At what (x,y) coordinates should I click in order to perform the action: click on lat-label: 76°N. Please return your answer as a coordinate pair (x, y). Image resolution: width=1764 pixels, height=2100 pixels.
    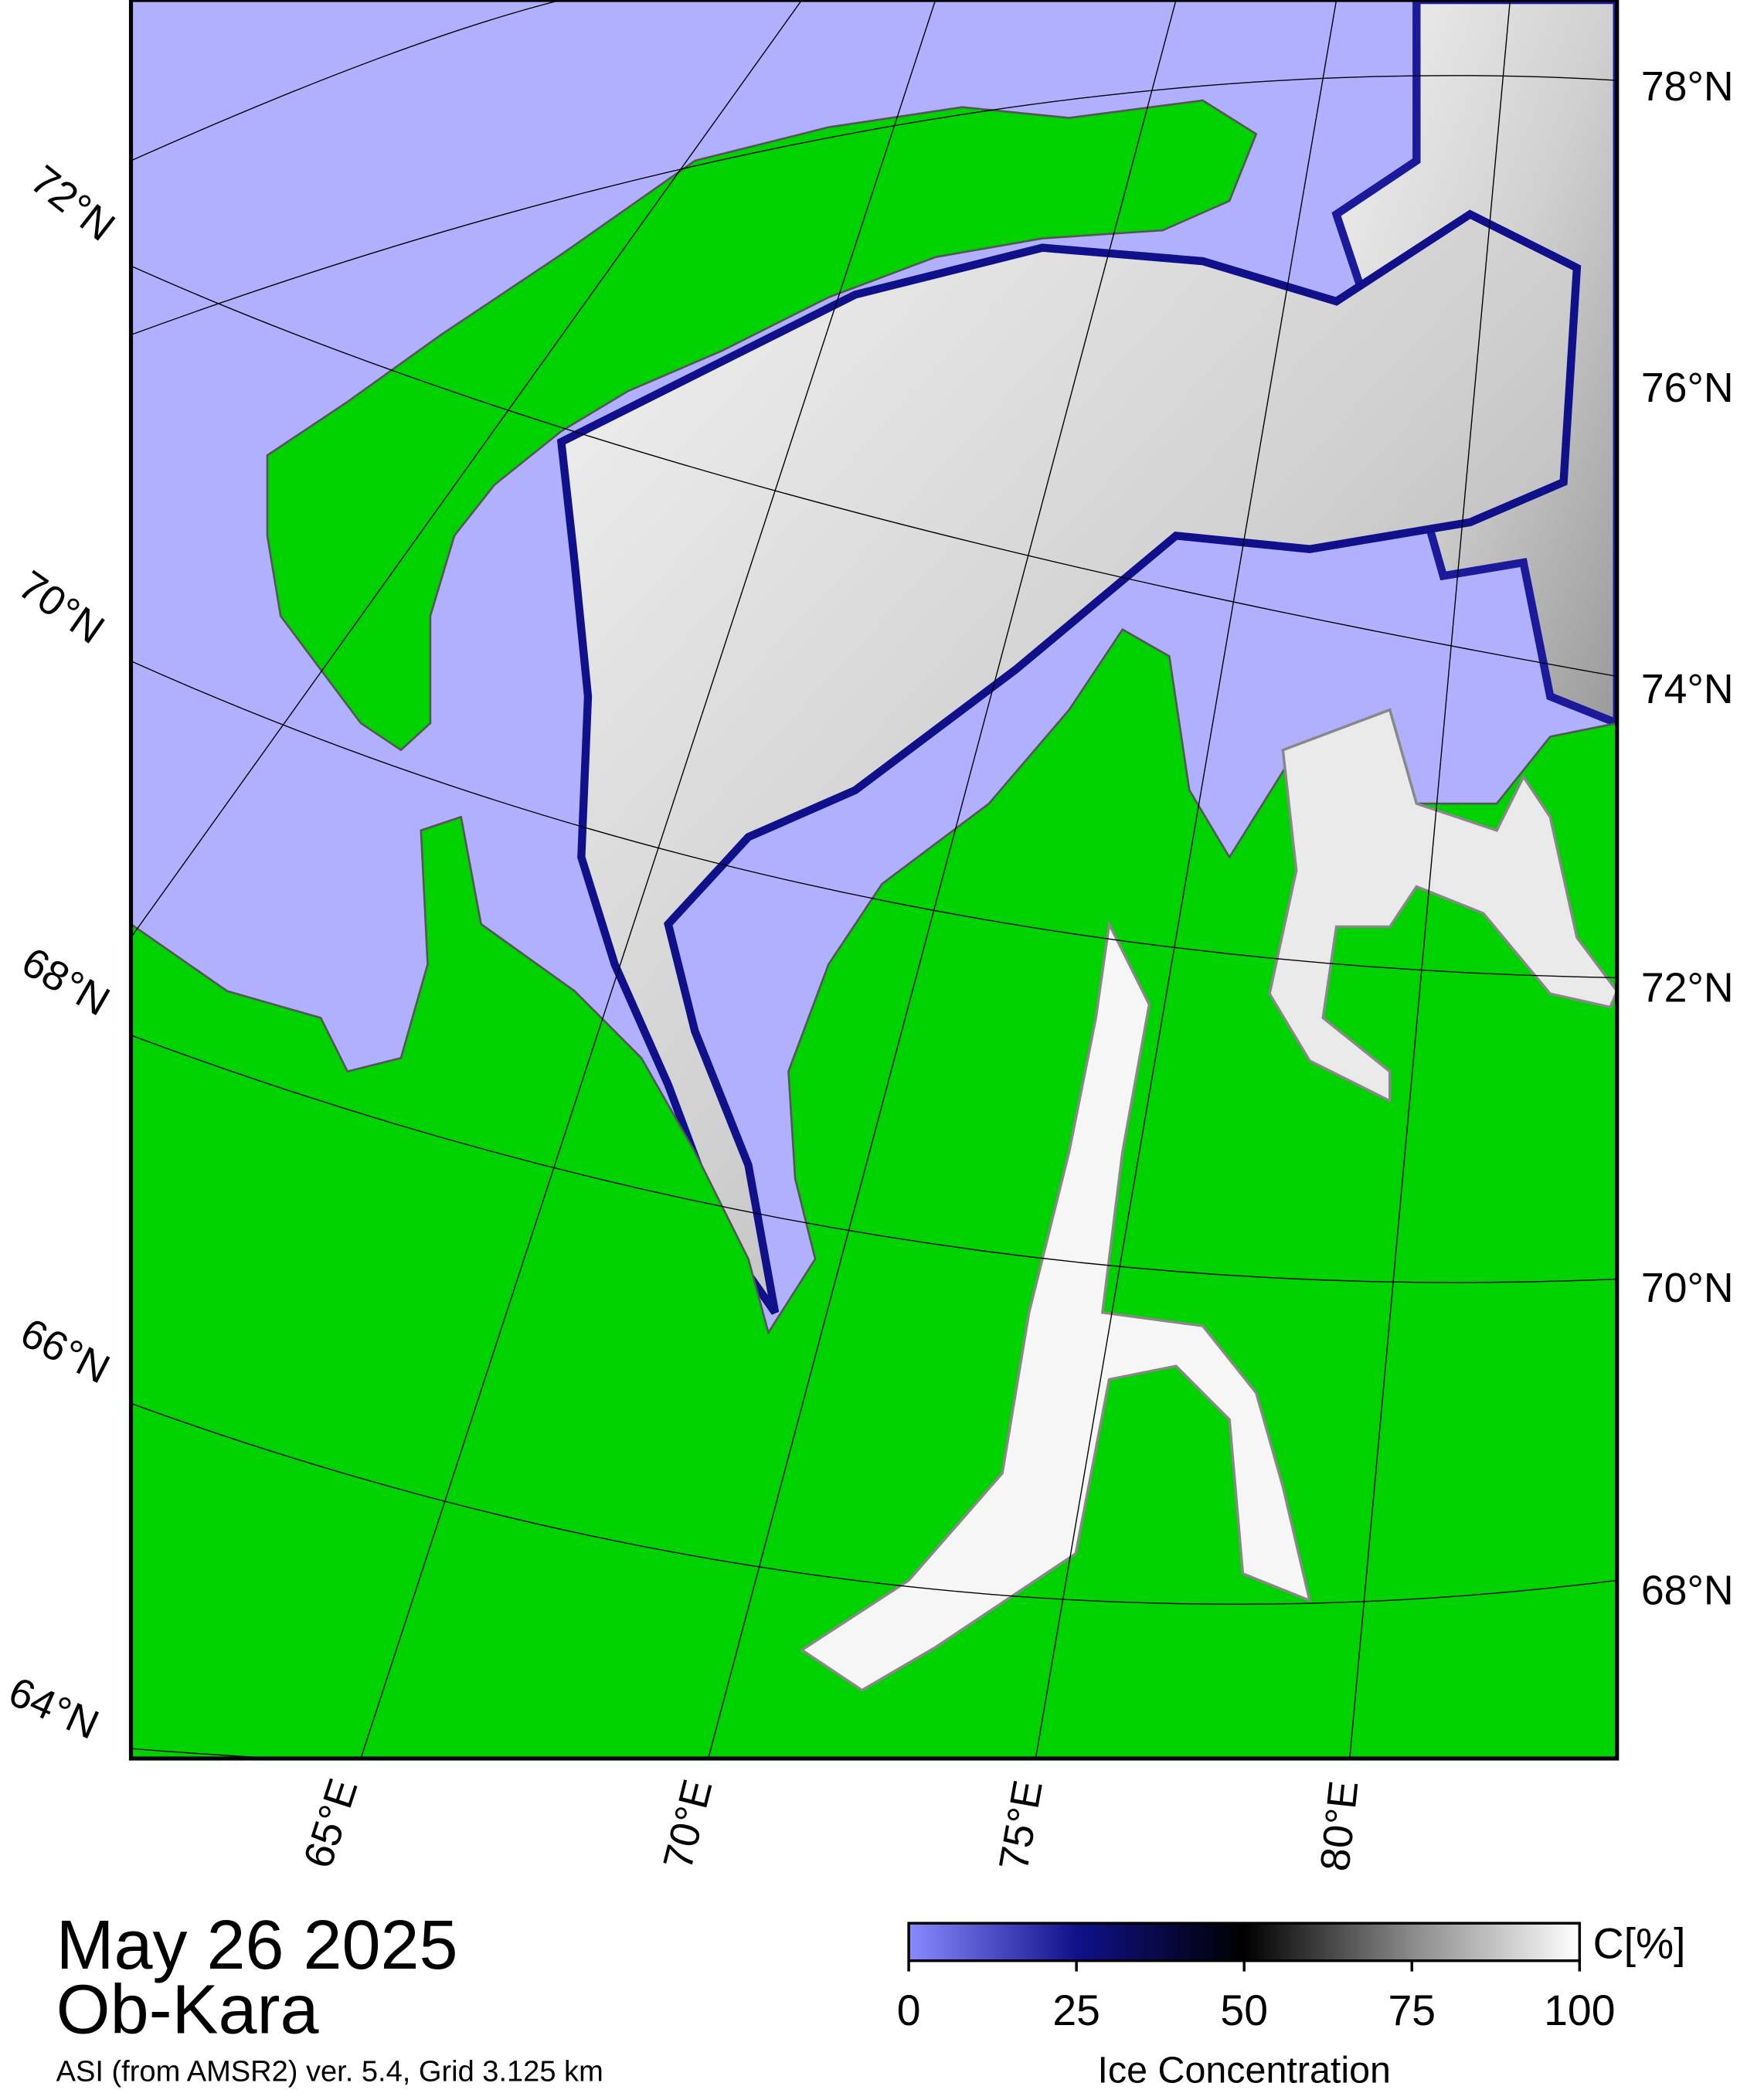
    Looking at the image, I should click on (1687, 388).